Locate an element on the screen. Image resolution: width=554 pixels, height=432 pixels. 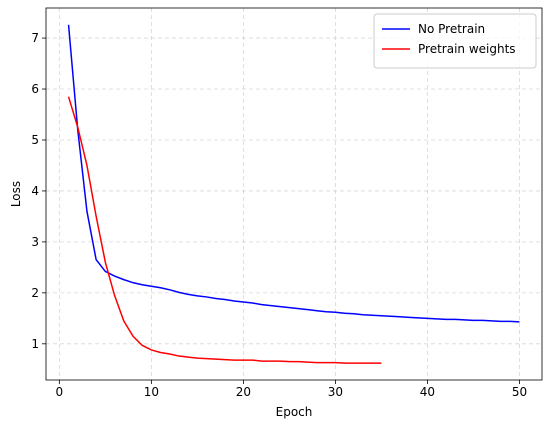
y-tick-label: 4 is located at coordinates (35, 191).